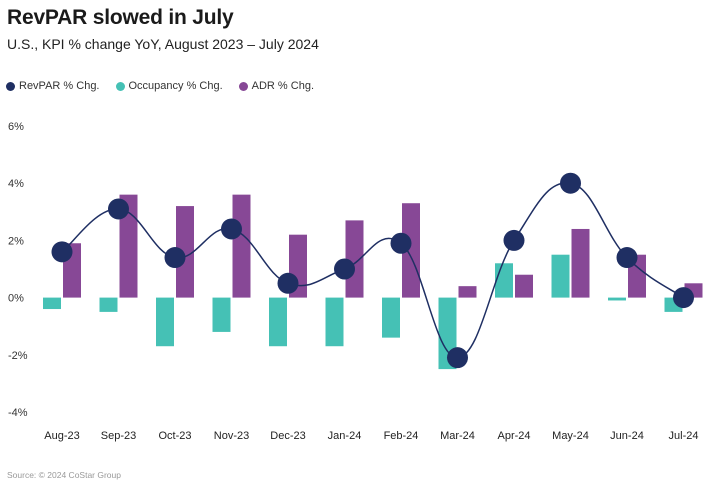  Describe the element at coordinates (18, 413) in the screenshot. I see `y-tick-label: -4%` at that location.